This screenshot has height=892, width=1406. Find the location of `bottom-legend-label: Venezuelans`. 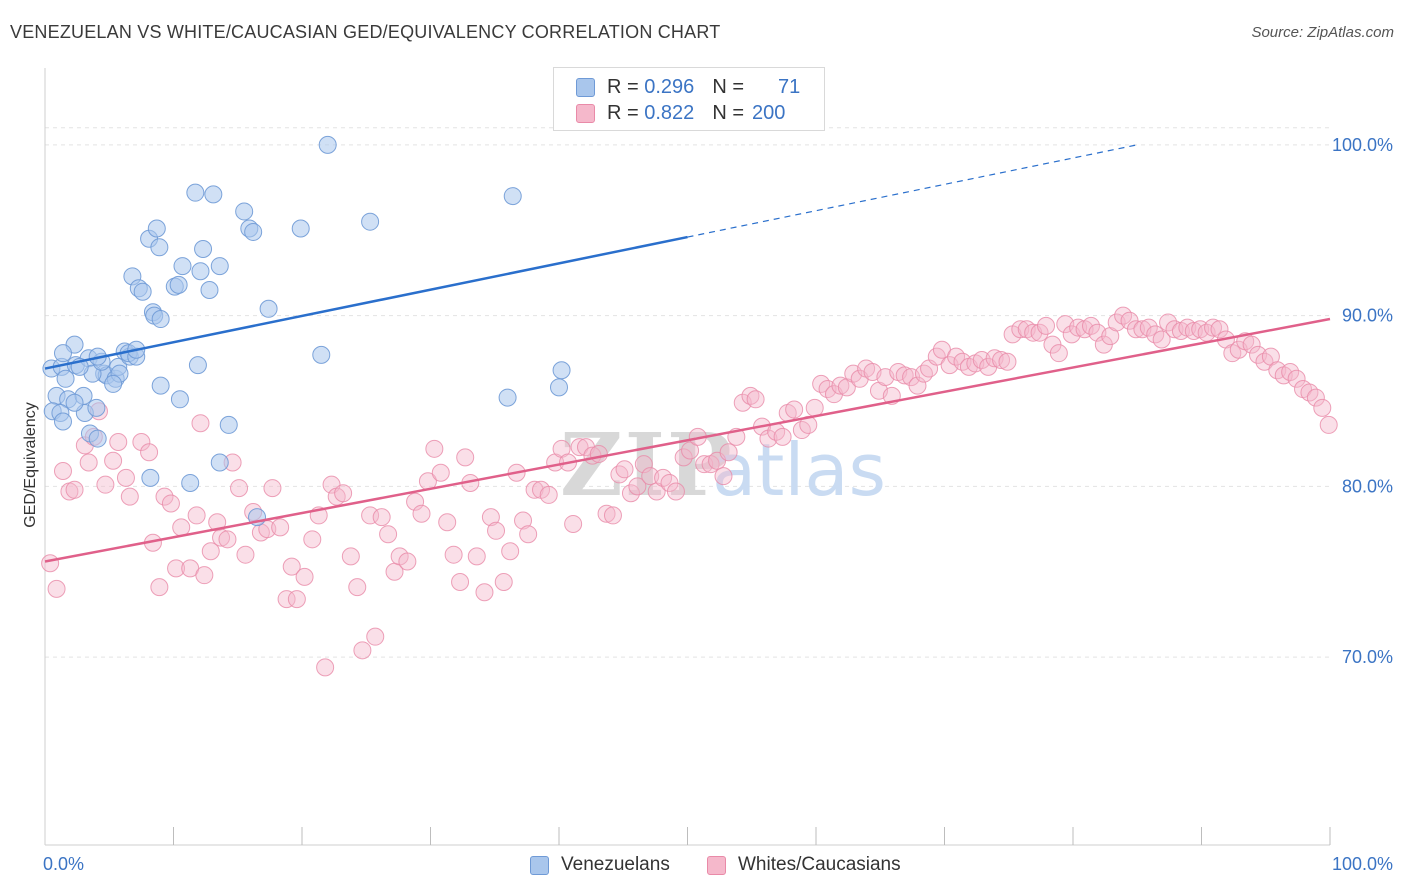

bottom-legend-label: Venezuelans is located at coordinates (615, 864).